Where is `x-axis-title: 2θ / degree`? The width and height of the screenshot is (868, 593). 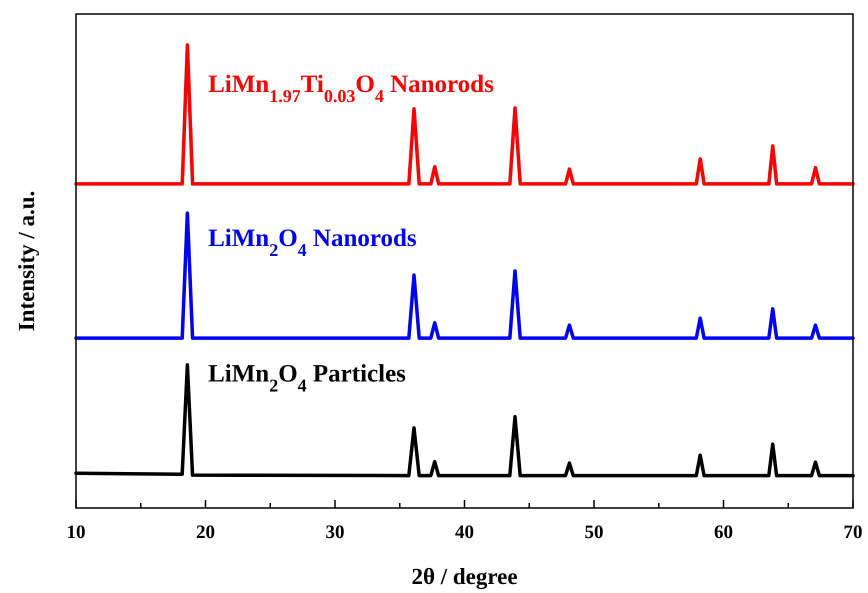 x-axis-title: 2θ / degree is located at coordinates (464, 577).